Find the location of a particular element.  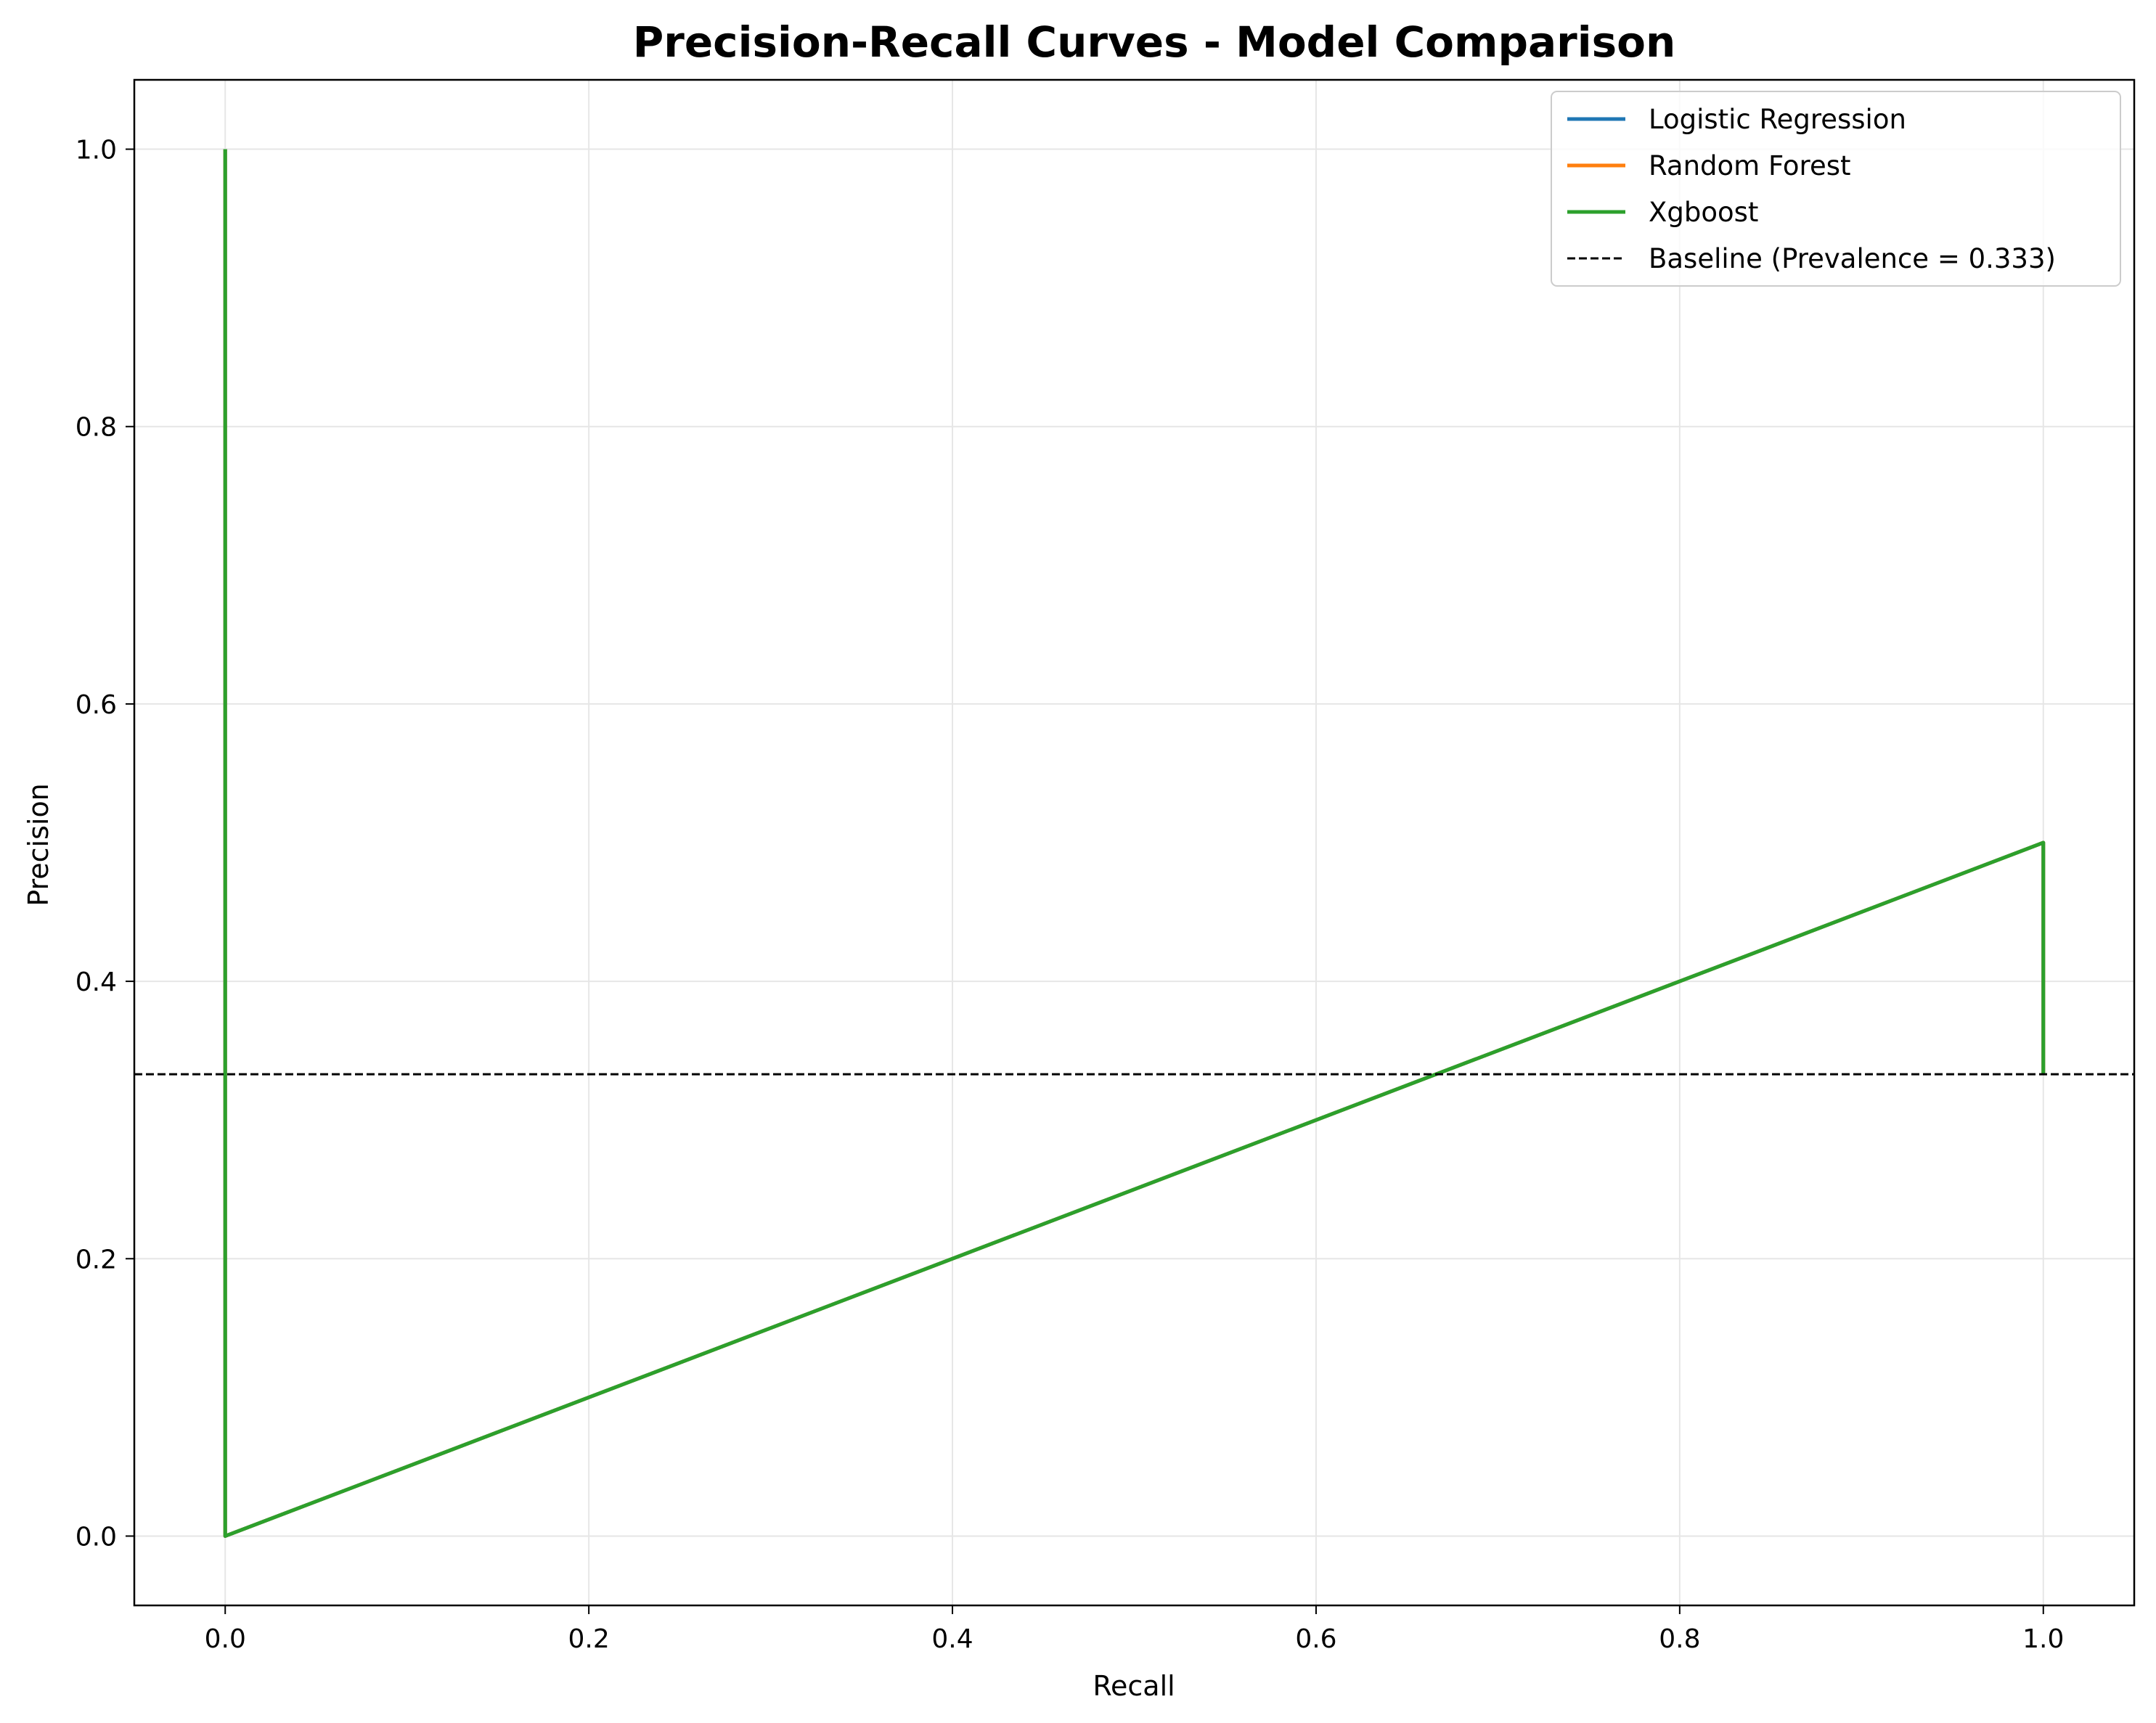

y-tick-label: 0.0 is located at coordinates (96, 1537).